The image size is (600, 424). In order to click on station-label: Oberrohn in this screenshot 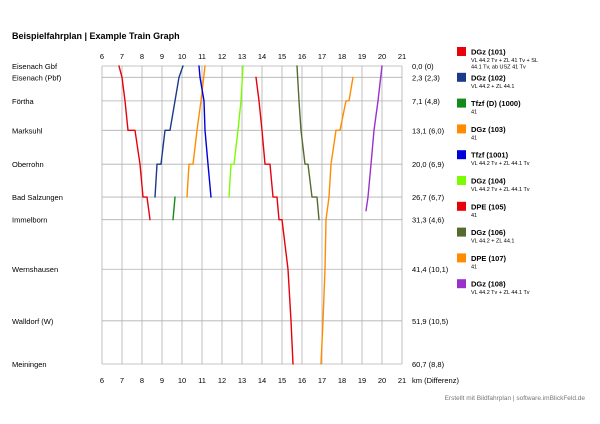, I will do `click(28, 164)`.